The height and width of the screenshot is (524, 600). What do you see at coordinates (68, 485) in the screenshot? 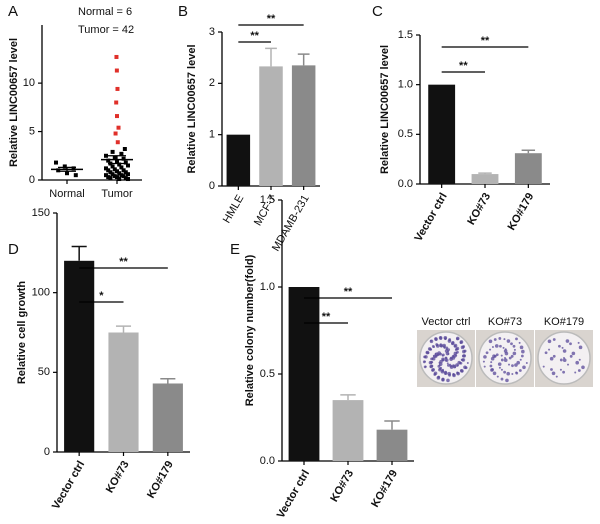
I see `x-tick-label: Vector ctrl` at bounding box center [68, 485].